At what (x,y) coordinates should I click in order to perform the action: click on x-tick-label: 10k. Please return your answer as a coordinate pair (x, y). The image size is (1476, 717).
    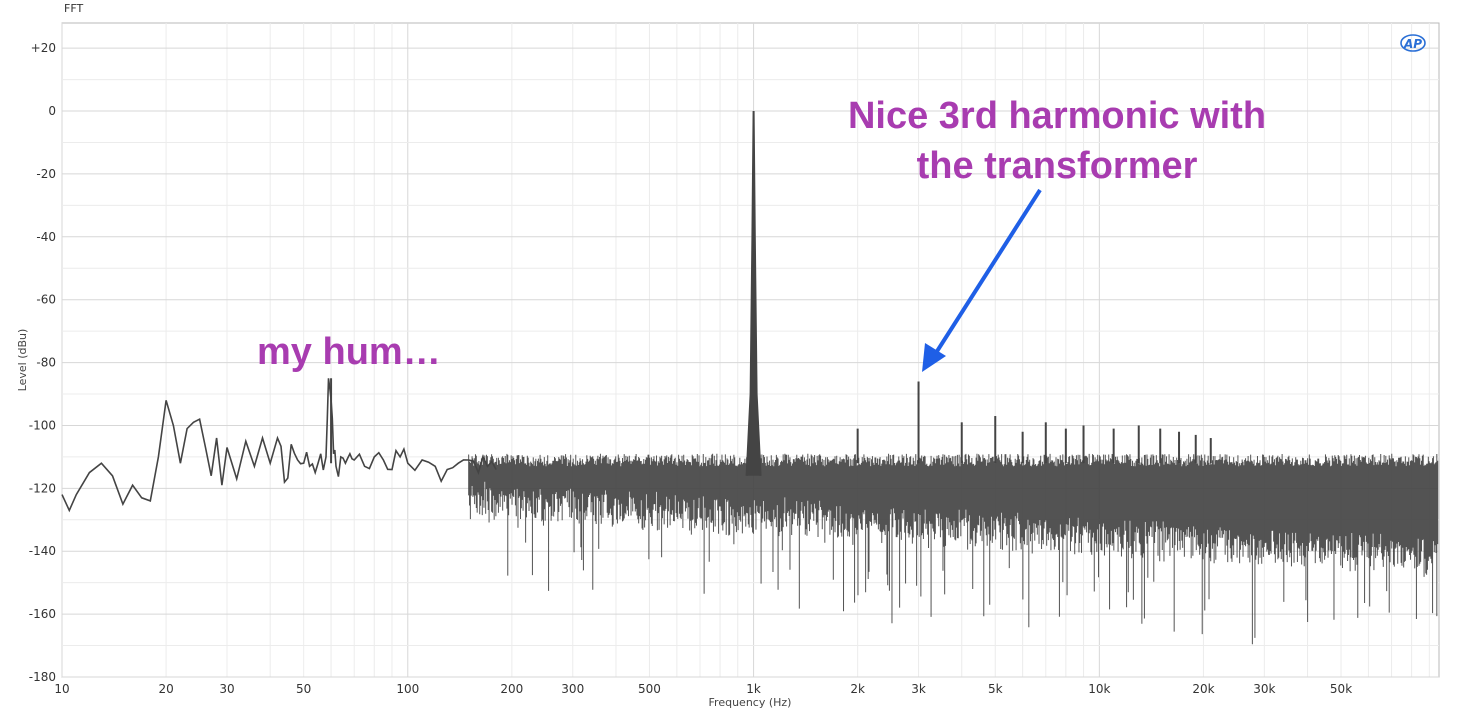
    Looking at the image, I should click on (1099, 689).